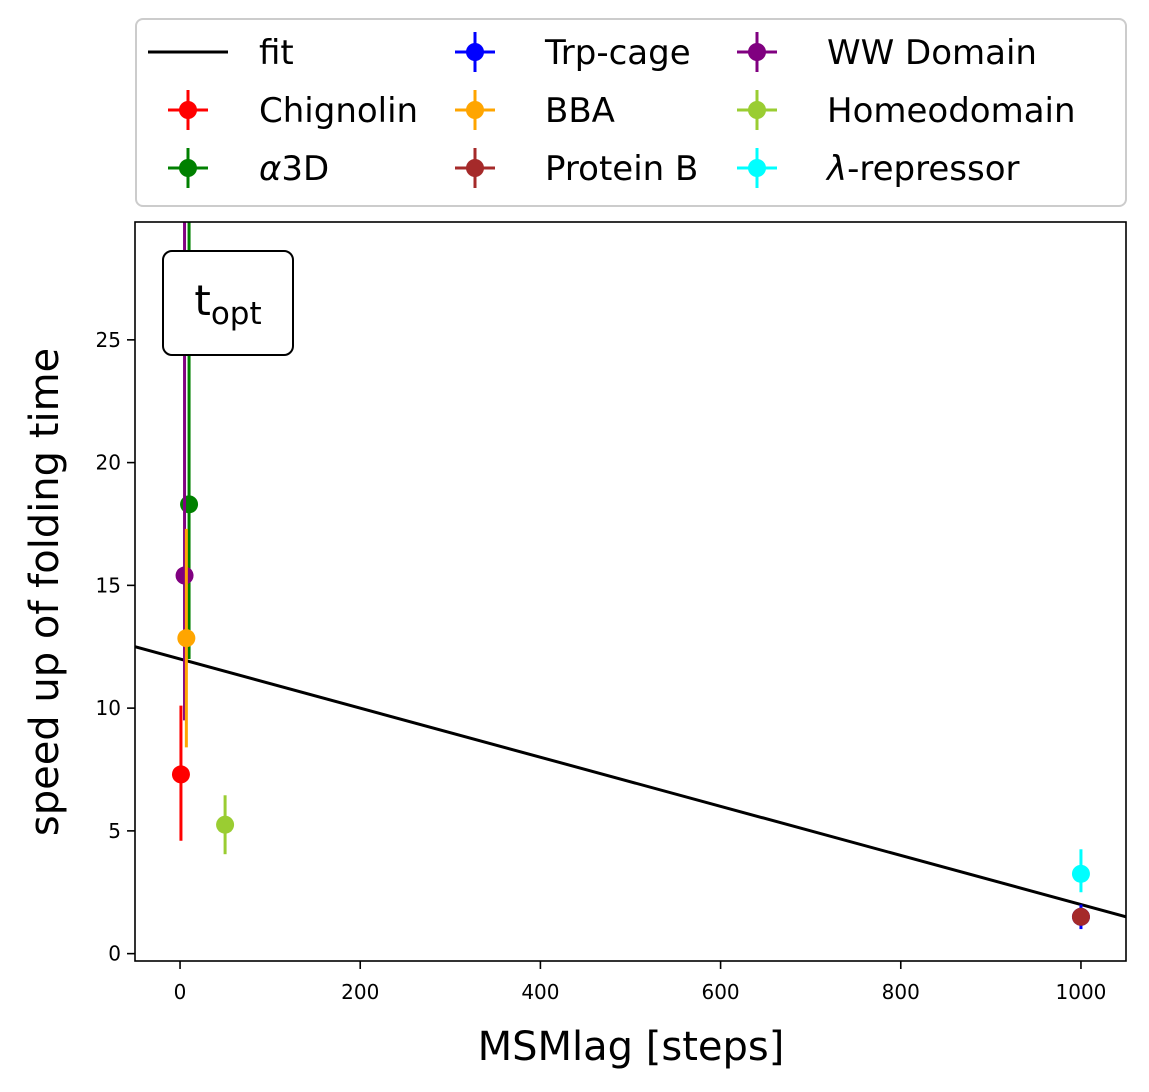  Describe the element at coordinates (221, 53) in the screenshot. I see `legend-item-fit: fit` at that location.